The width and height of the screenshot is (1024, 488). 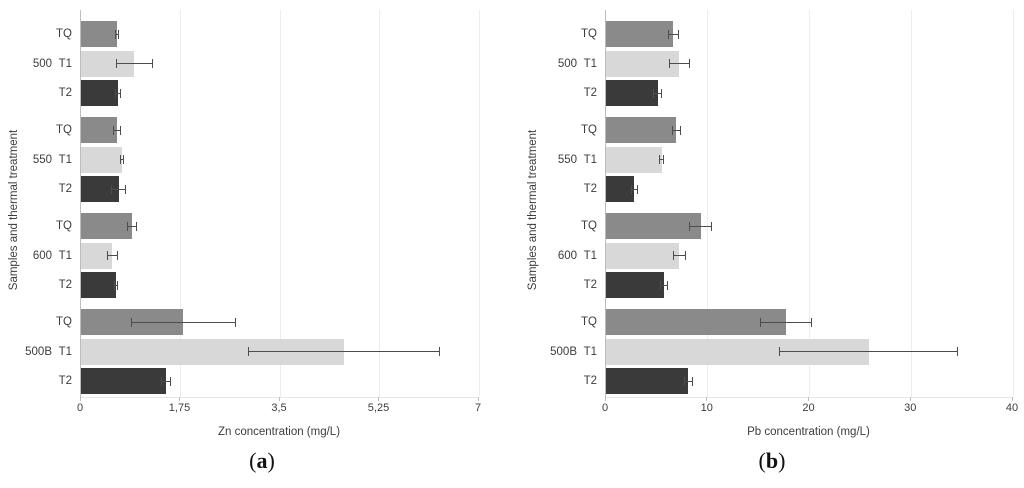 I want to click on bar-500B-TQ, so click(x=696, y=322).